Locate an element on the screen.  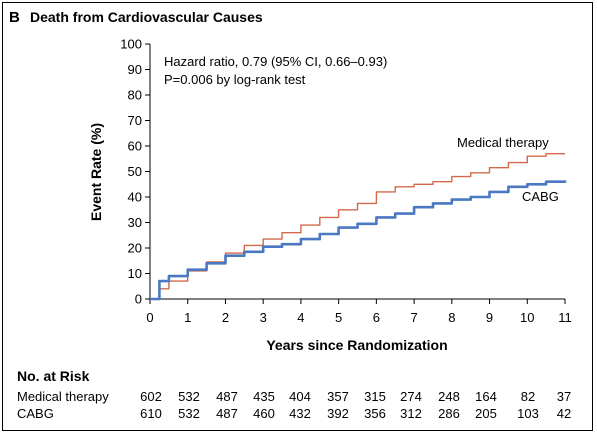
risk-row-label-medical-therapy: Medical therapy is located at coordinates (63, 396).